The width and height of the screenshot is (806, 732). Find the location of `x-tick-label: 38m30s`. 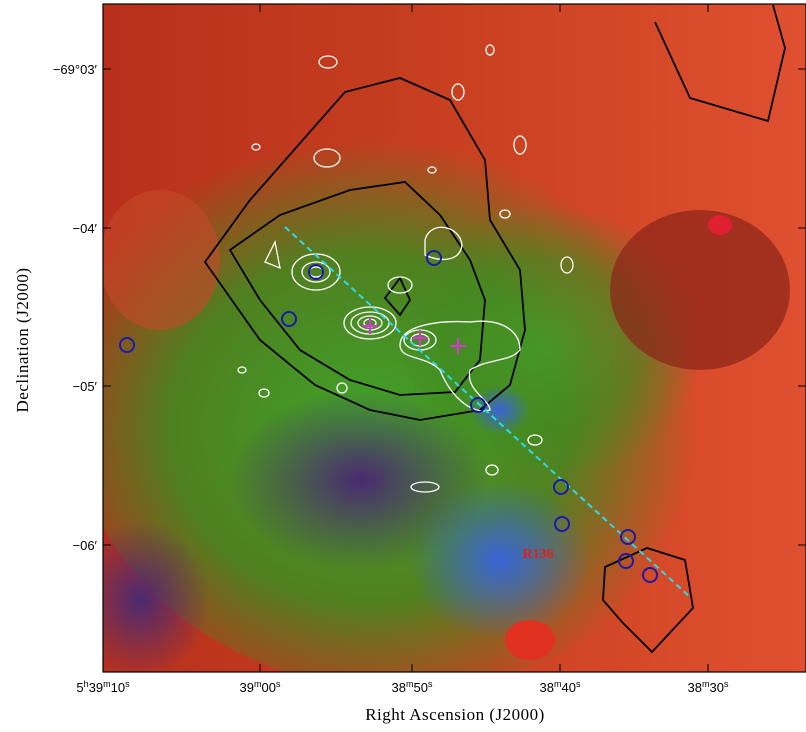

x-tick-label: 38m30s is located at coordinates (708, 687).